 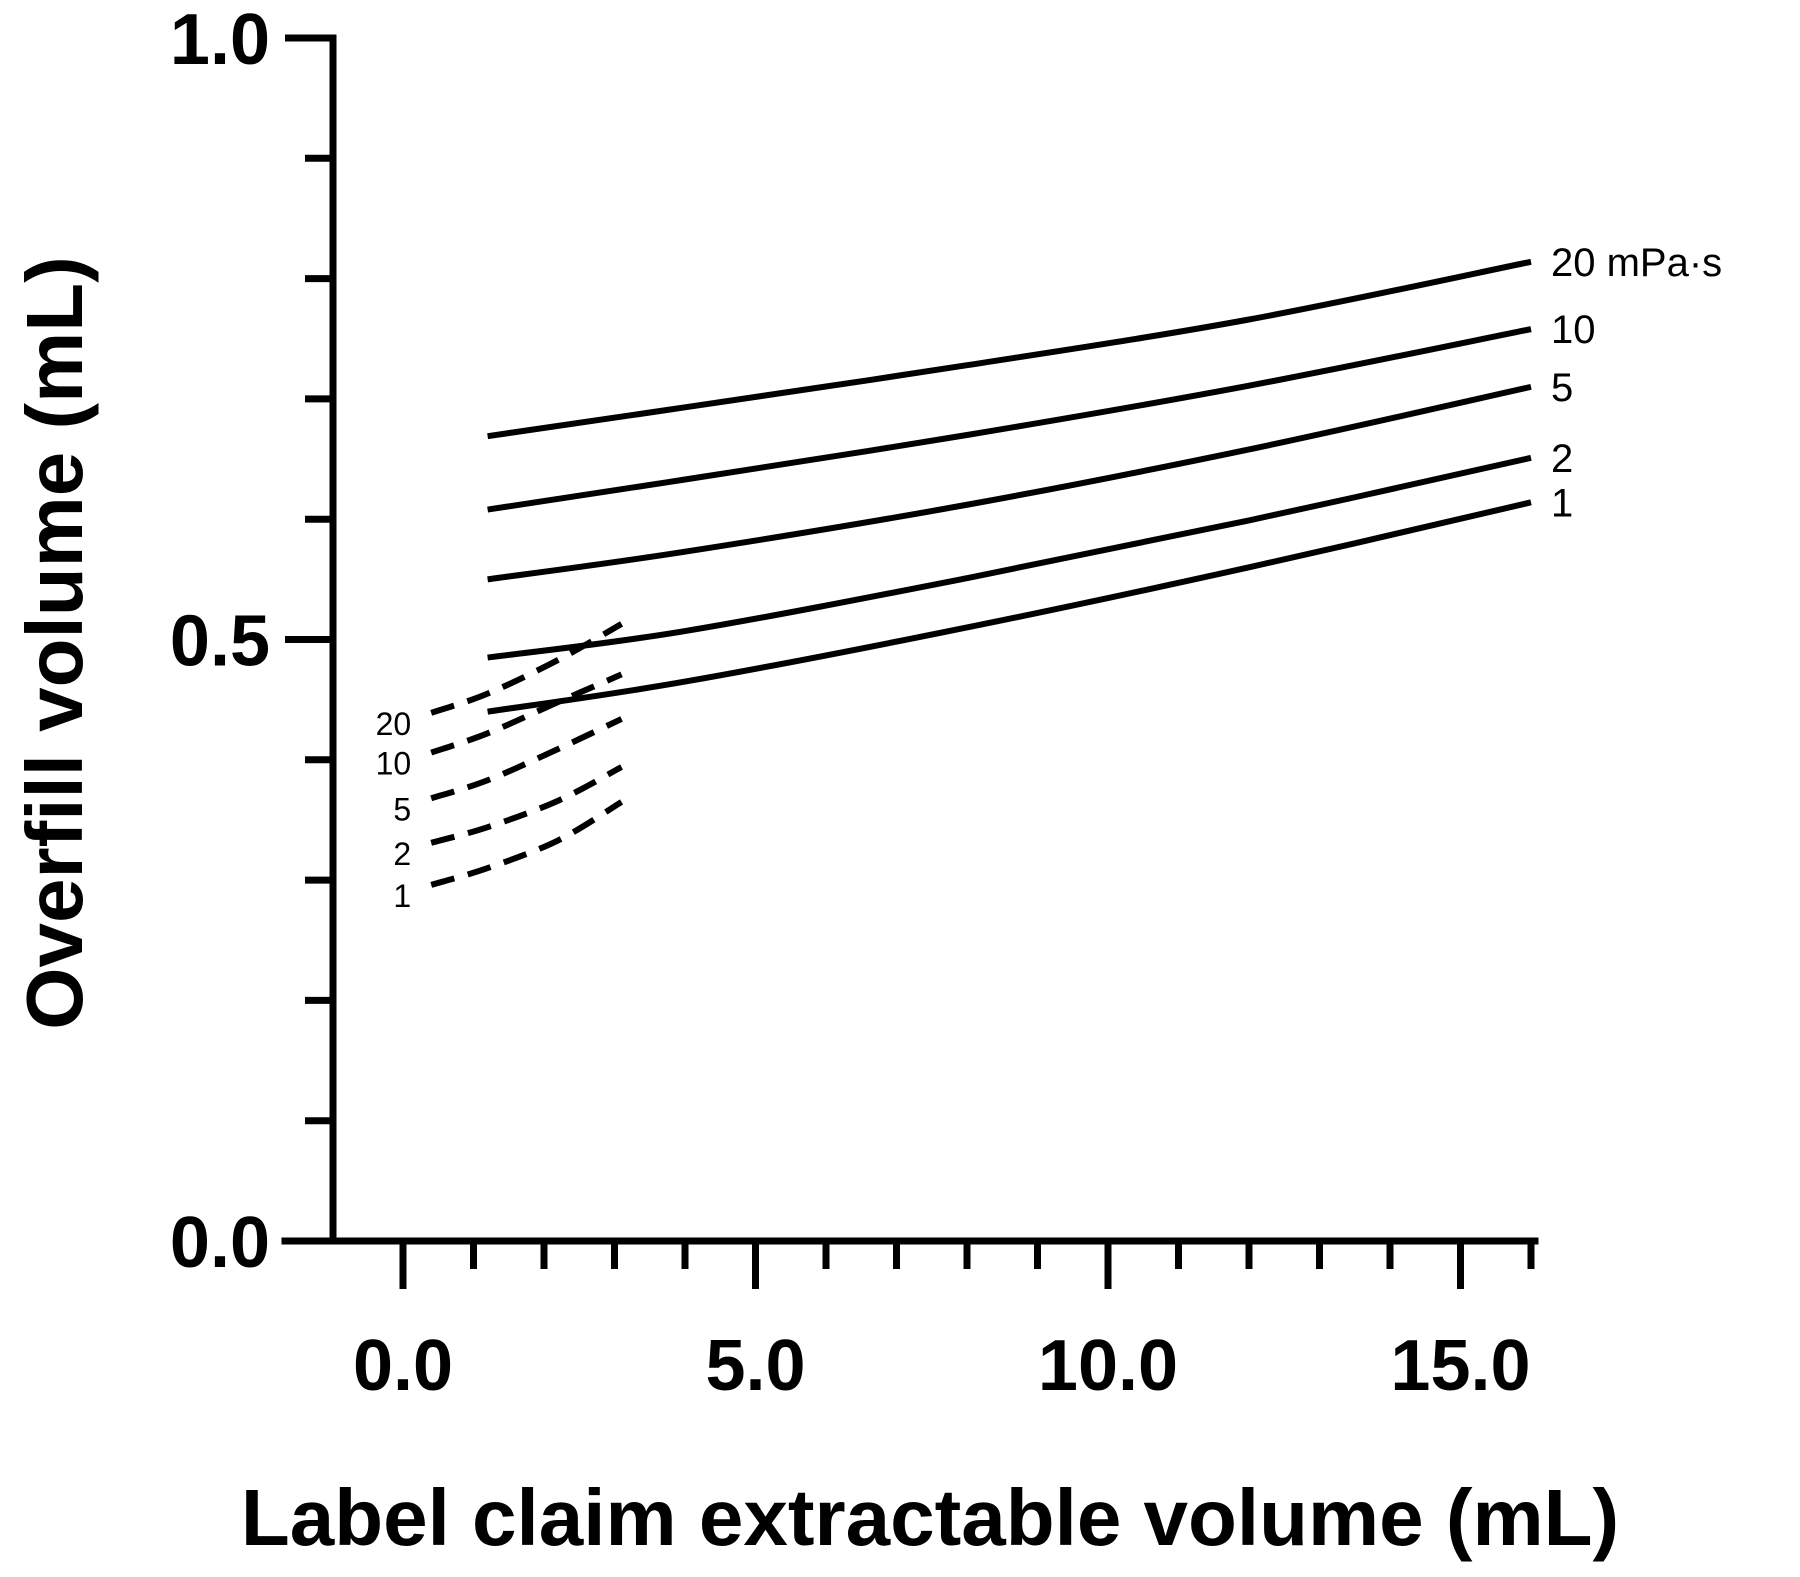 What do you see at coordinates (1460, 1366) in the screenshot?
I see `x-tick-label: 15.0` at bounding box center [1460, 1366].